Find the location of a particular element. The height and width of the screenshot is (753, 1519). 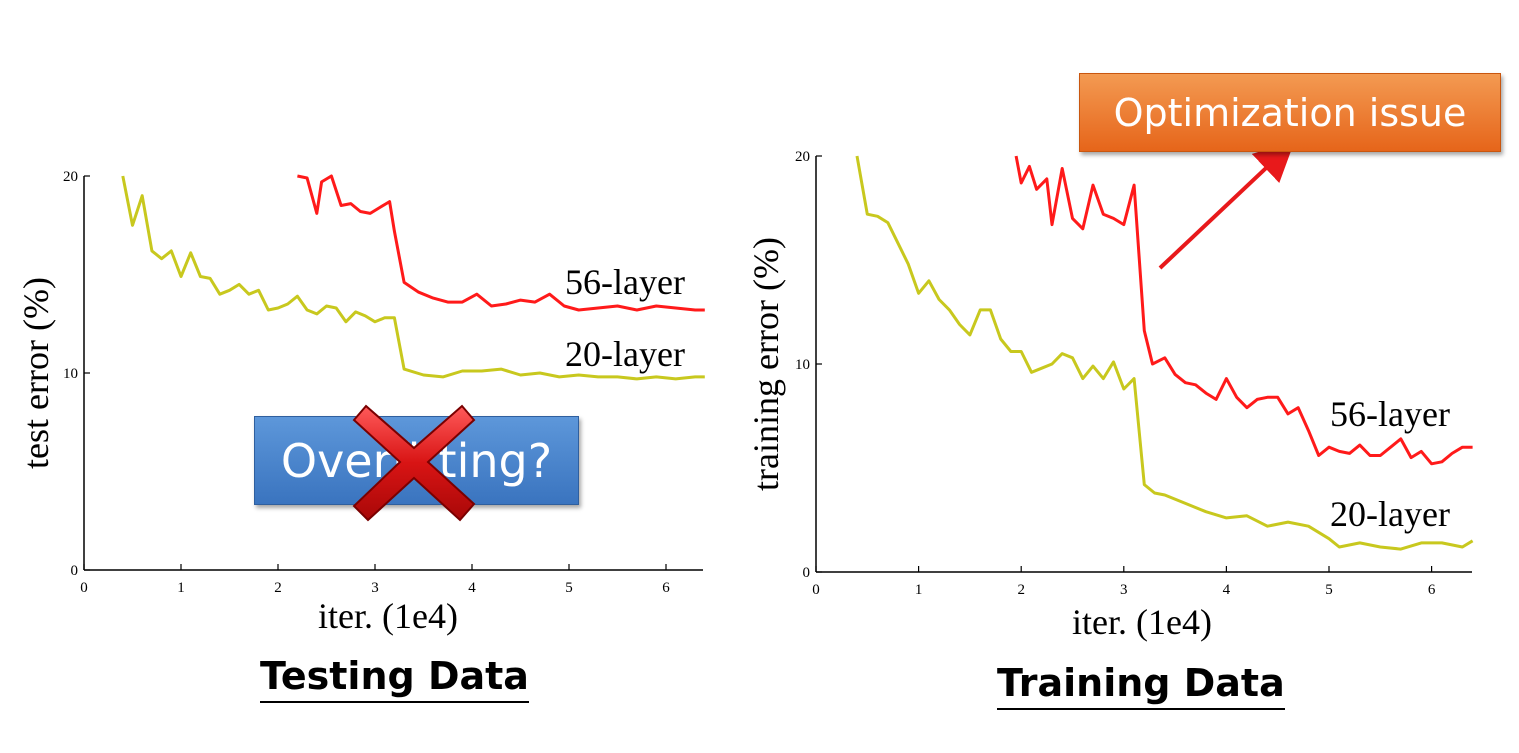

optimization-arrow is located at coordinates (1226, 205).